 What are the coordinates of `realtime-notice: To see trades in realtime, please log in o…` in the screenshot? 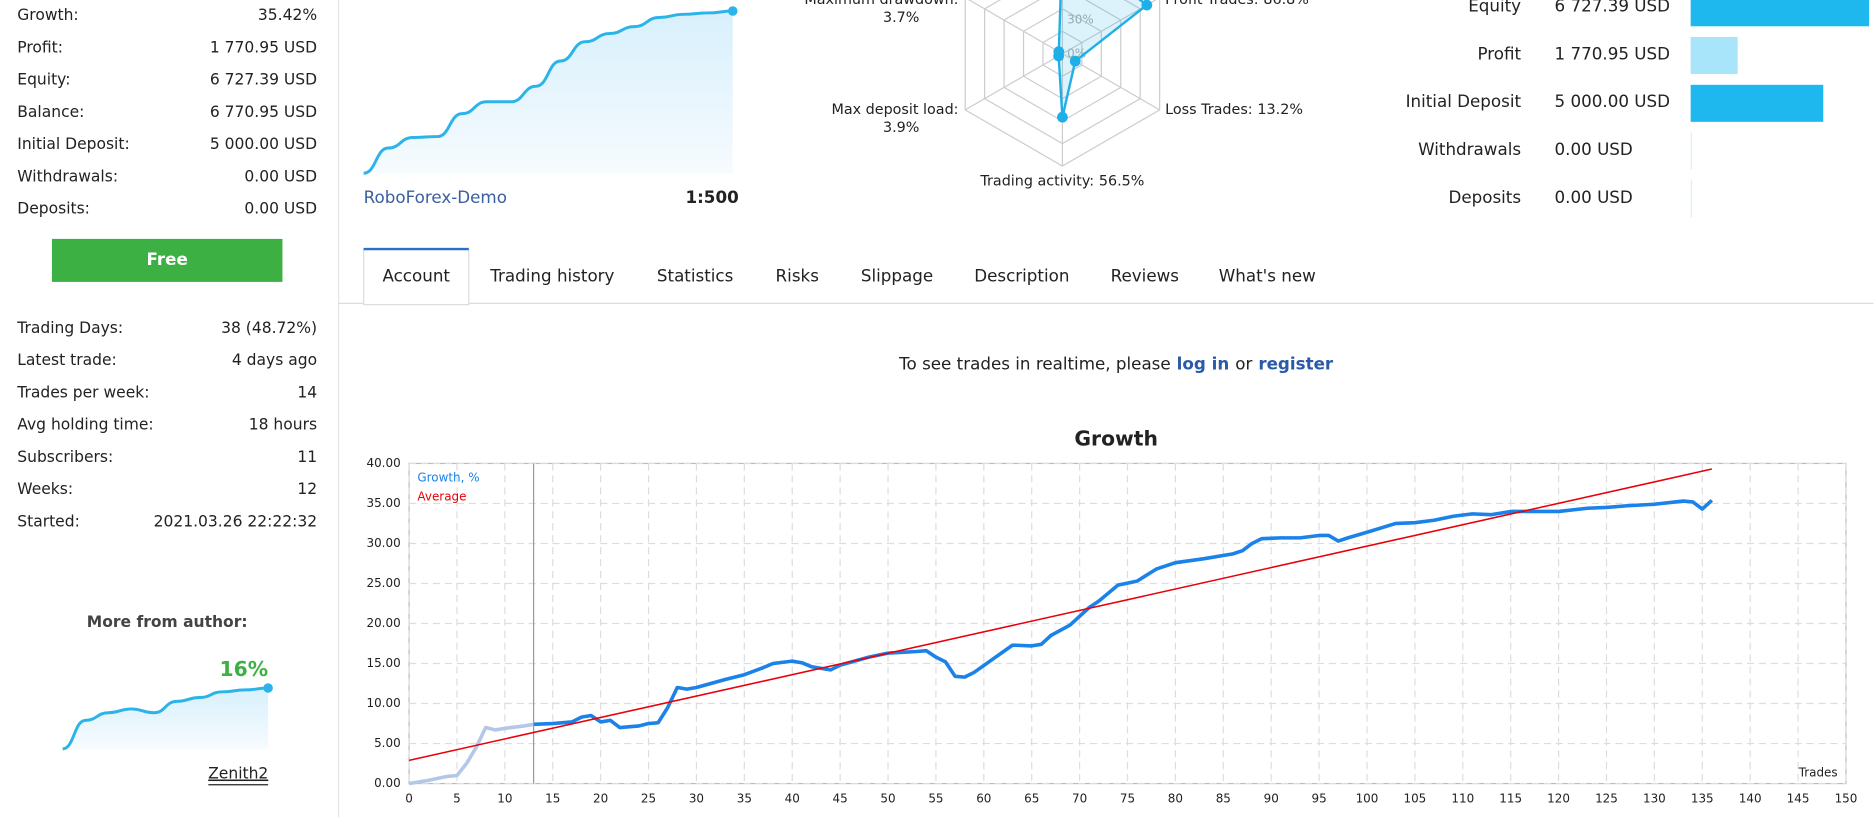 It's located at (1116, 363).